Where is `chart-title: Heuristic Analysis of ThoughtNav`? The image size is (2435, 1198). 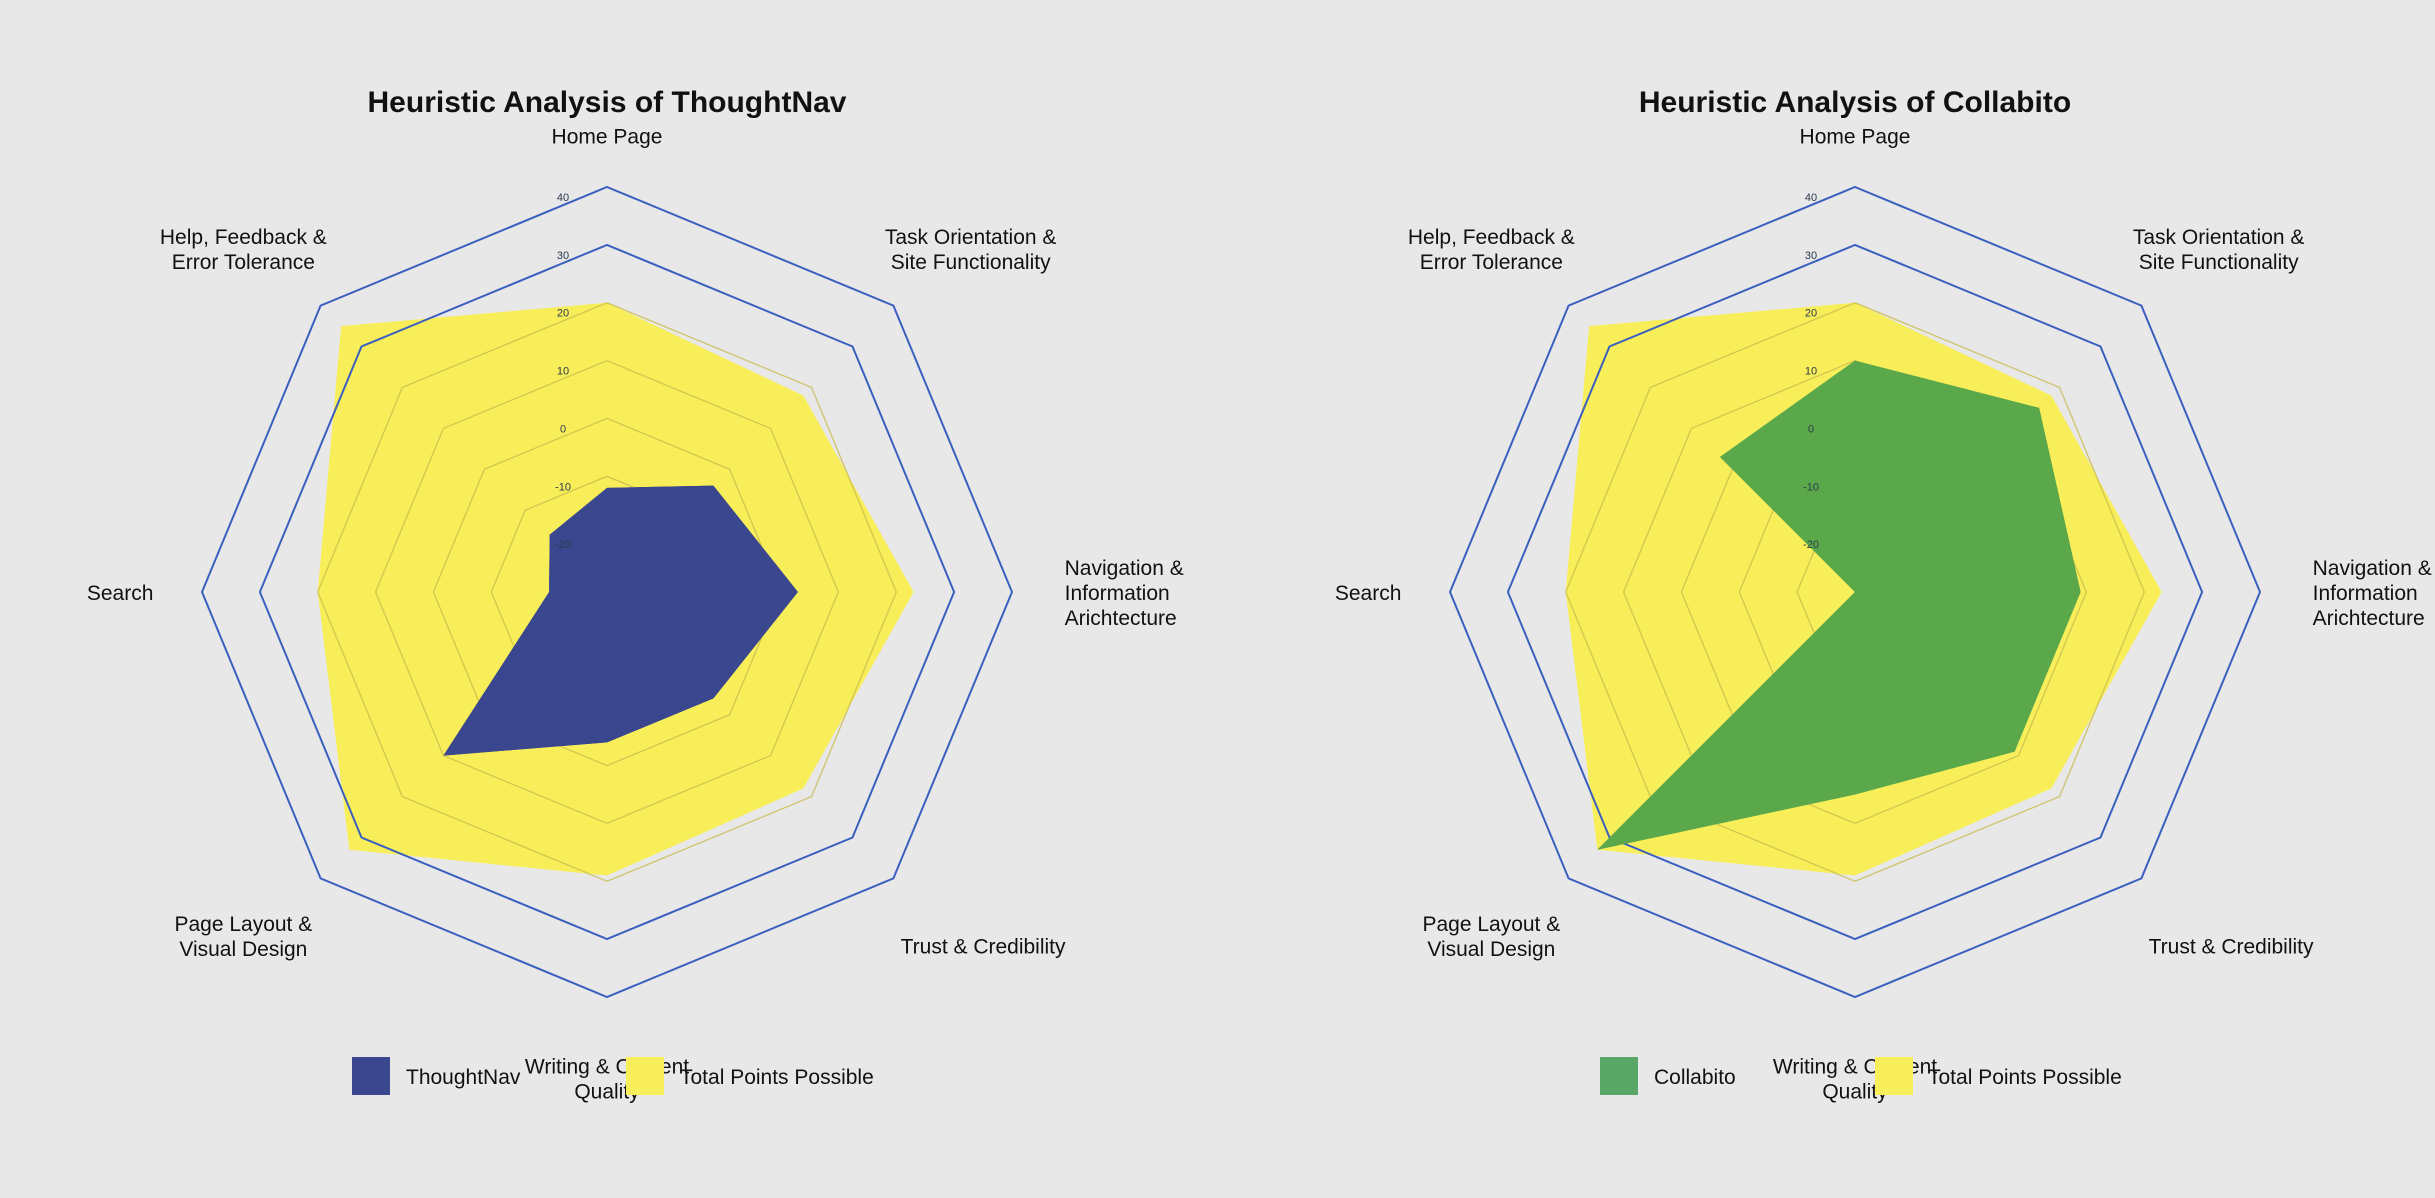 chart-title: Heuristic Analysis of ThoughtNav is located at coordinates (607, 102).